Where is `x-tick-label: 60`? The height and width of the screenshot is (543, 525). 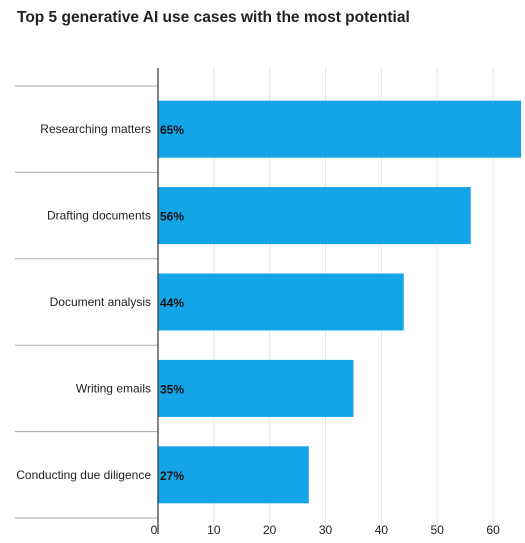
x-tick-label: 60 is located at coordinates (493, 530).